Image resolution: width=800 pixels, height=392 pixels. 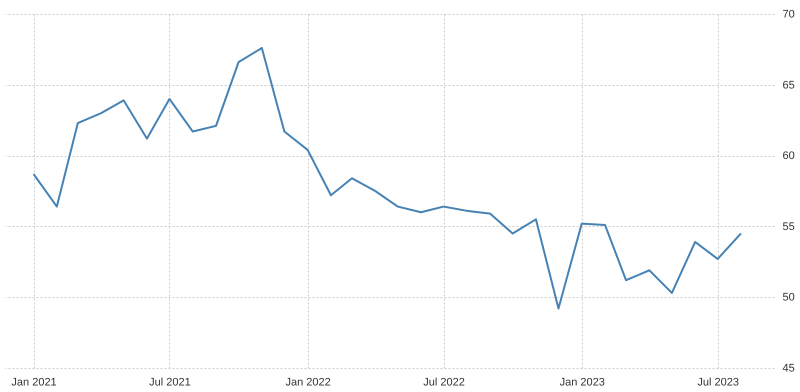 I want to click on x-tick-label: Jan 2021, so click(x=34, y=382).